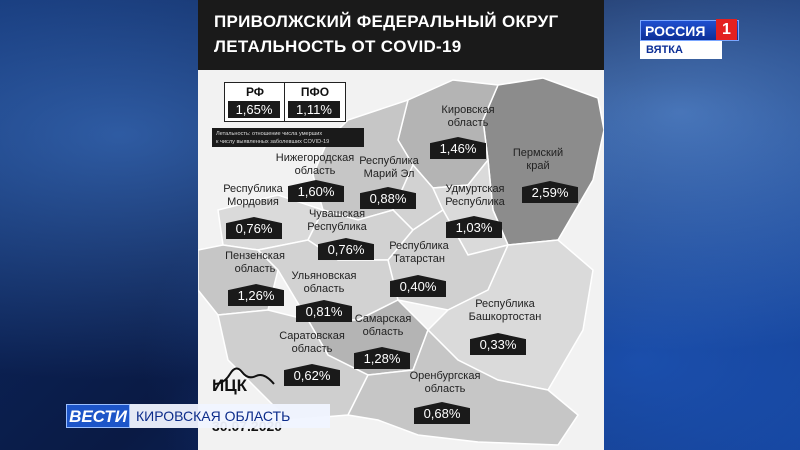 This screenshot has width=800, height=450. Describe the element at coordinates (324, 311) in the screenshot. I see `region-value-badge: 0,81%` at that location.